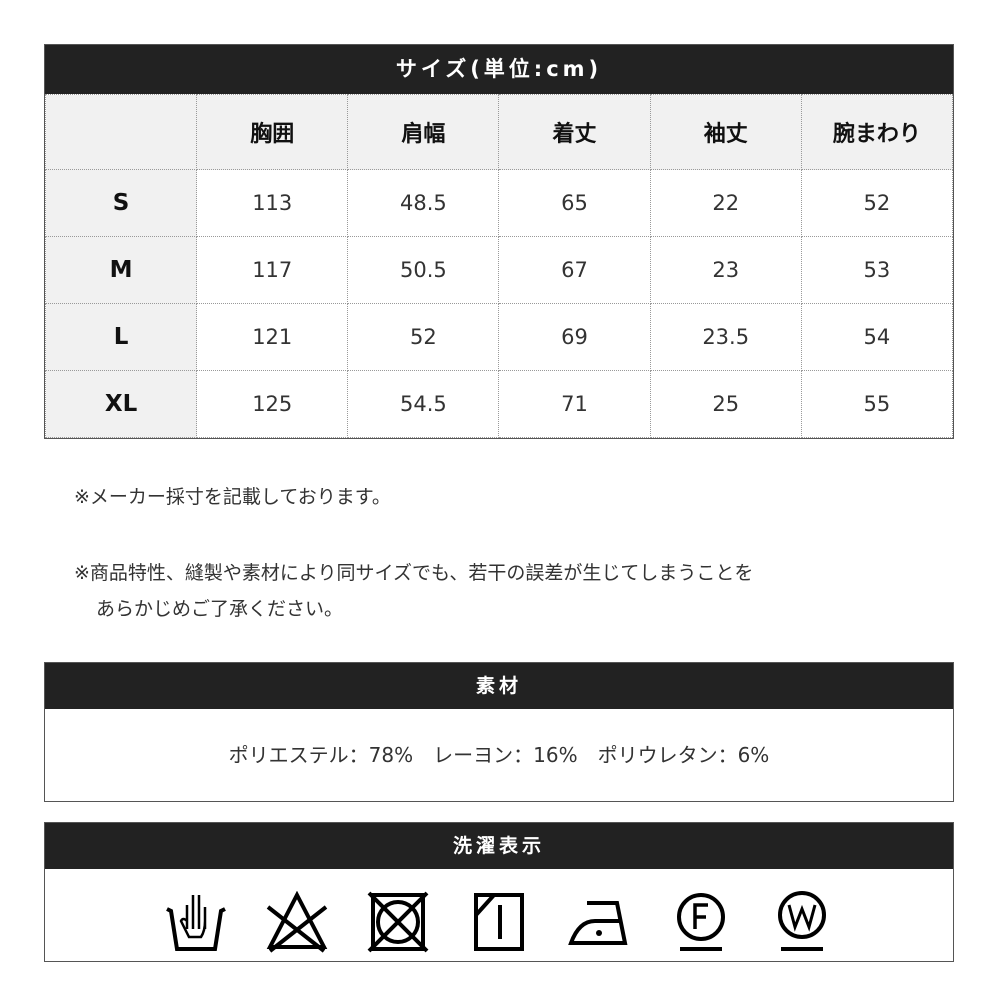  I want to click on care-title: 洗濯表示, so click(499, 846).